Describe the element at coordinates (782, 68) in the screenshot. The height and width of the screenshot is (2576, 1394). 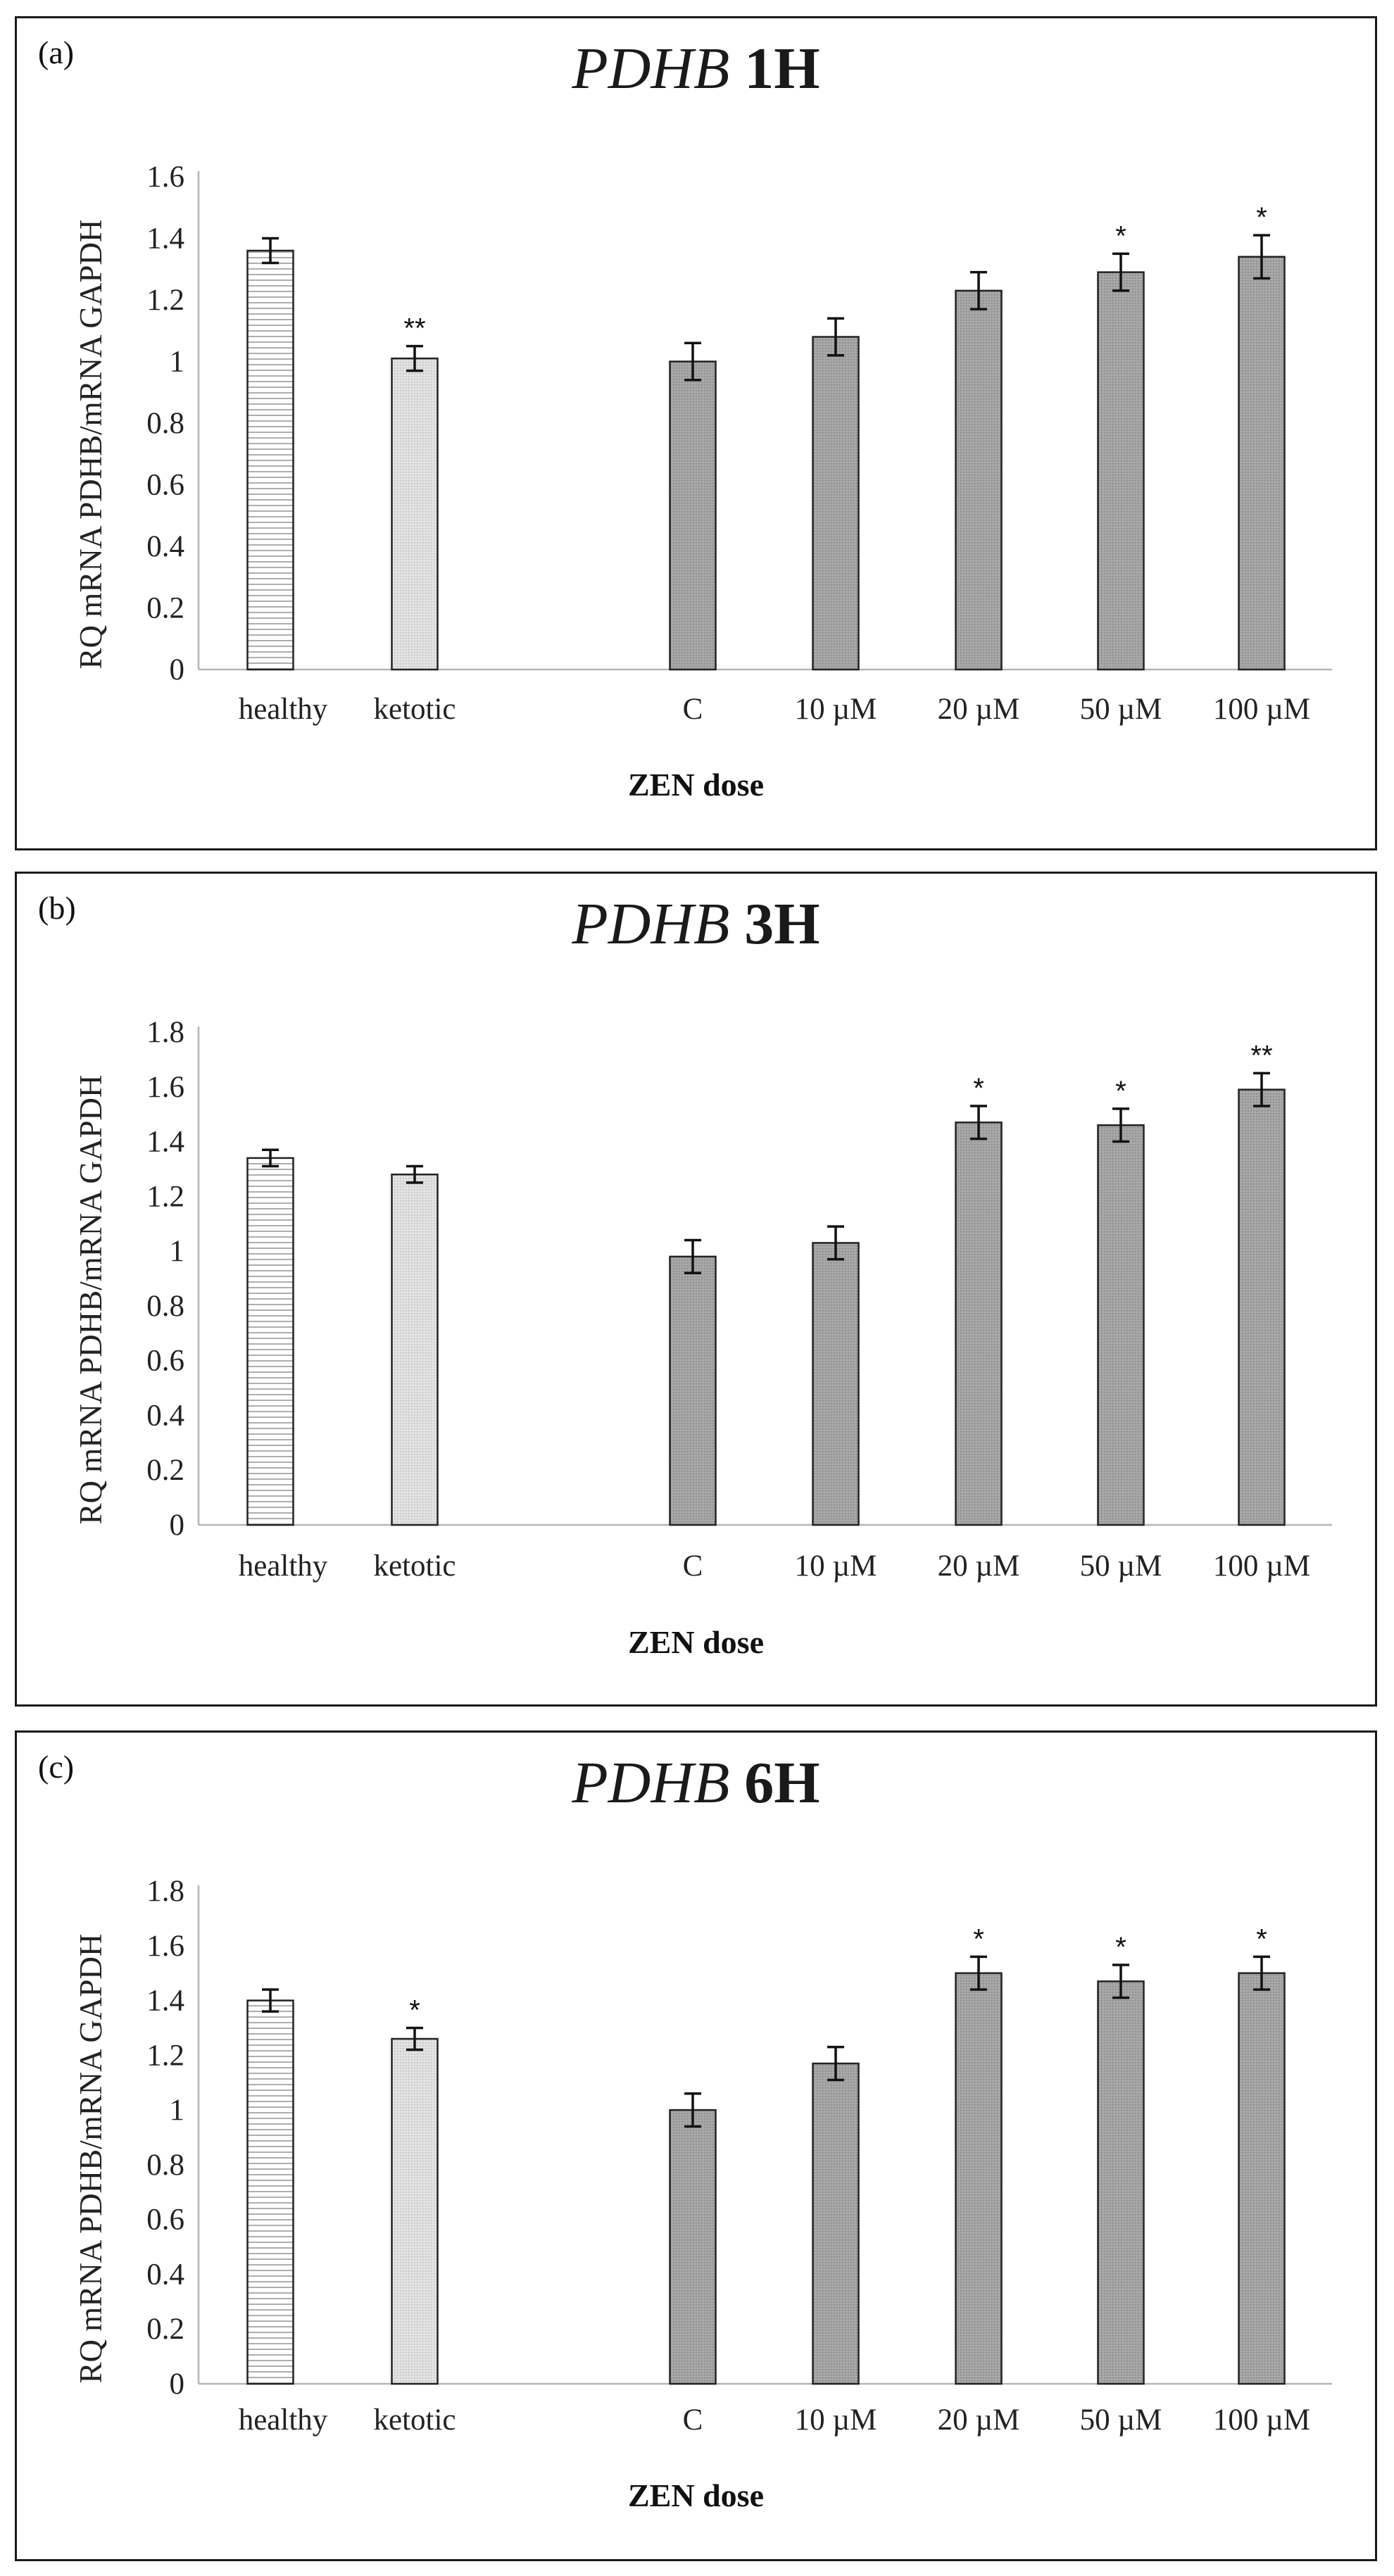
I see `chart-title-time: 1H` at that location.